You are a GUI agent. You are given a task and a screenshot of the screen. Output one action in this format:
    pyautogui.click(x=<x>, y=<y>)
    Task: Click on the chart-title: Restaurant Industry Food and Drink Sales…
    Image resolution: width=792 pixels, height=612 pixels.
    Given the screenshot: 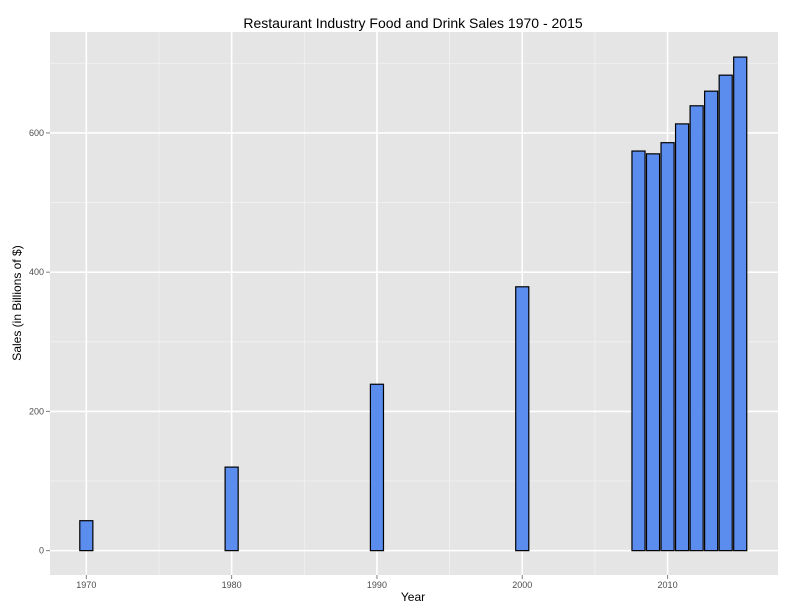 What is the action you would take?
    pyautogui.click(x=413, y=23)
    